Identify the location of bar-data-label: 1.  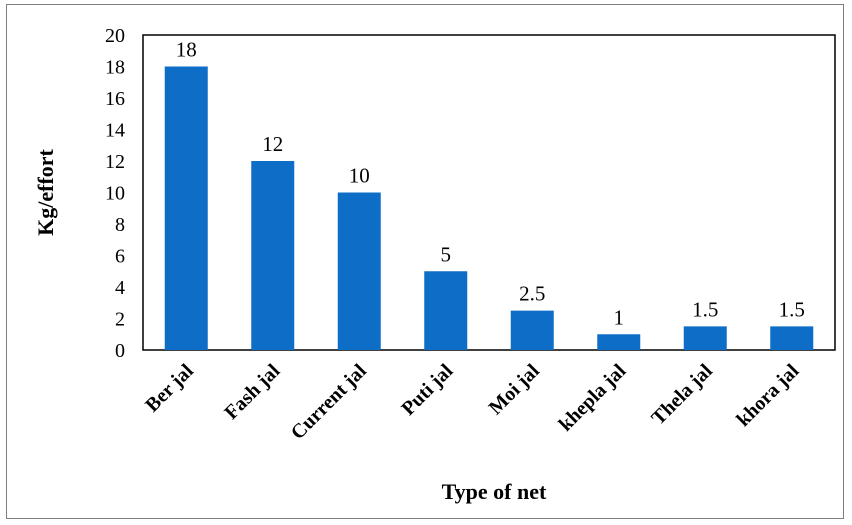
(619, 317).